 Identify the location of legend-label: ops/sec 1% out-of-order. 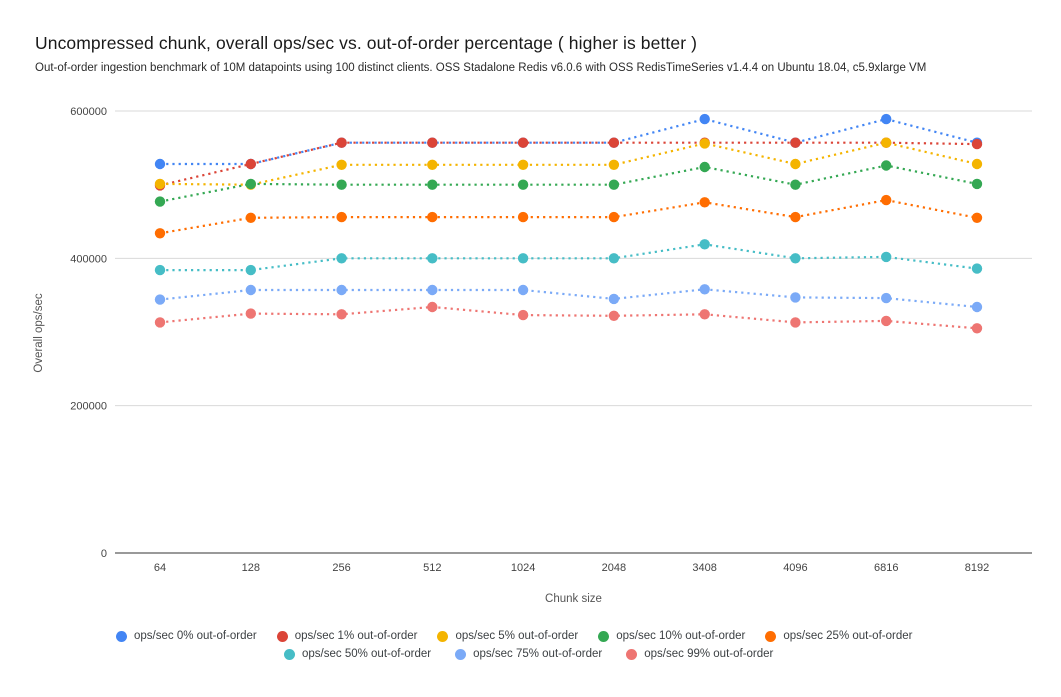
(356, 636).